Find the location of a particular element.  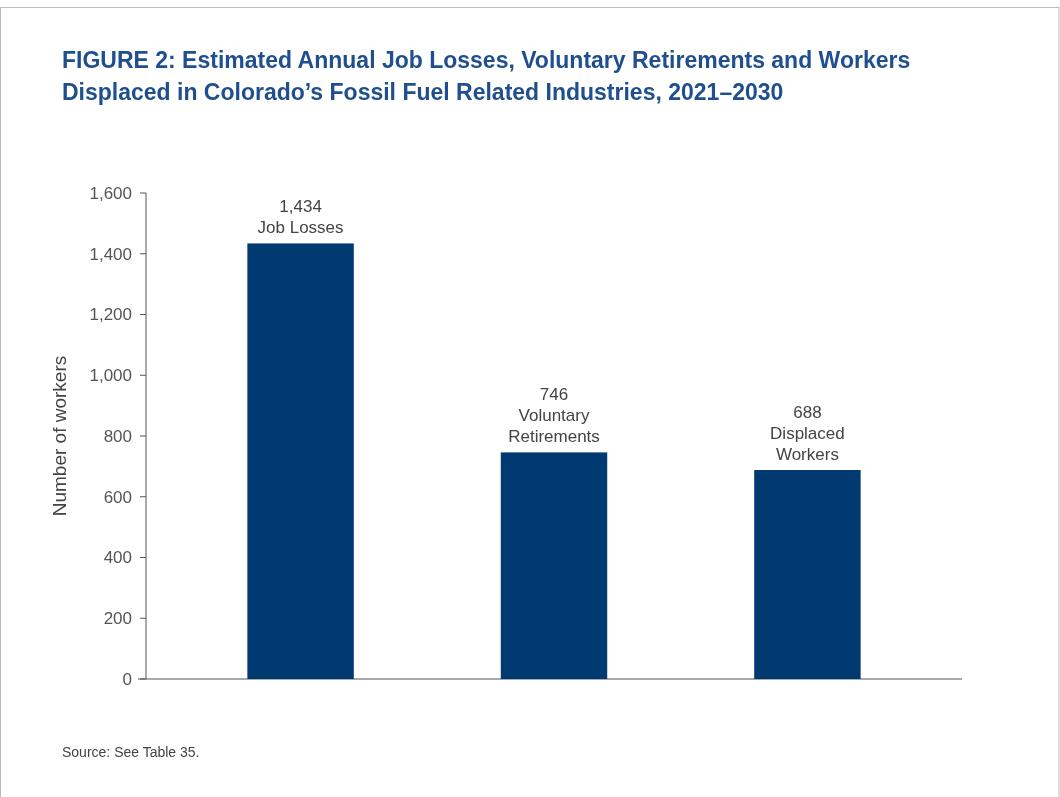

data-label: 1,434 is located at coordinates (300, 207).